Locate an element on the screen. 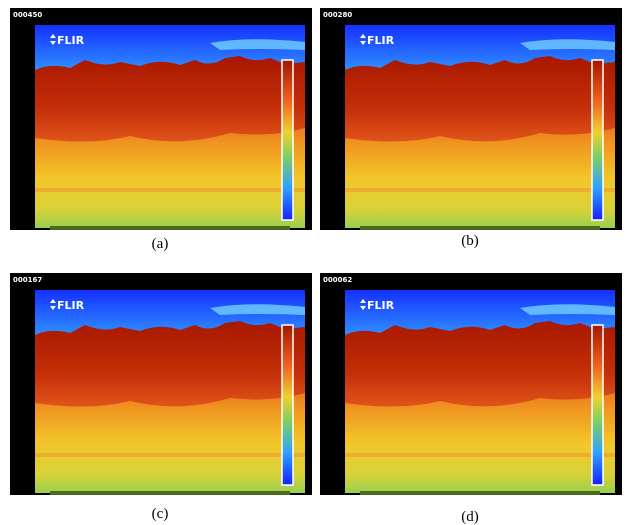  frame-number: 000280 is located at coordinates (337, 15).